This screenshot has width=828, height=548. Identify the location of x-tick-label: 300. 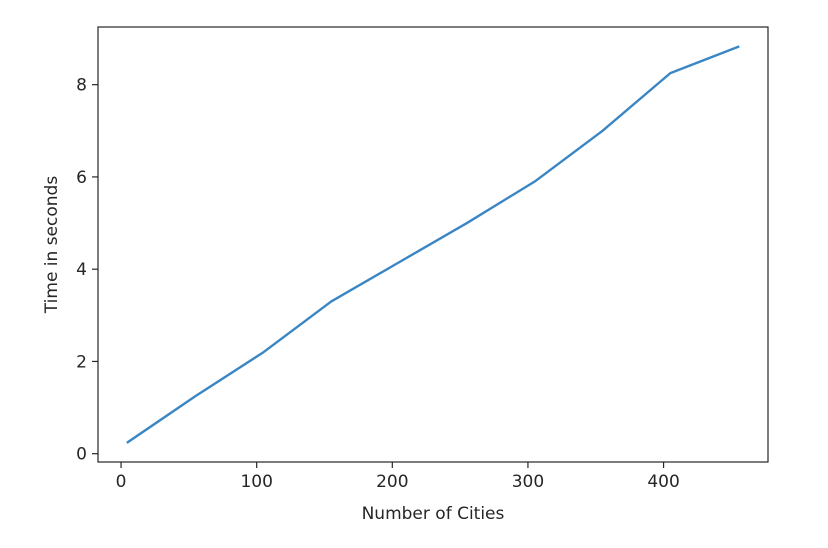
(528, 482).